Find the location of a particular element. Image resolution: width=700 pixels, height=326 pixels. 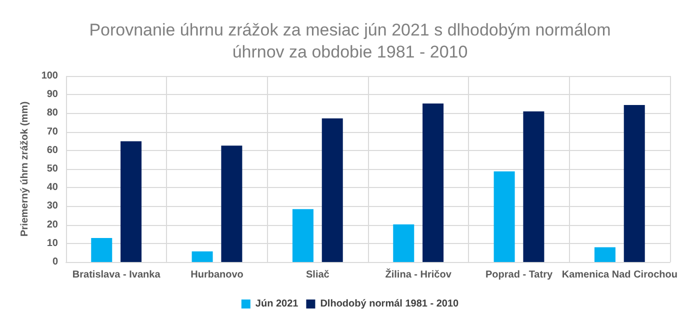

y-tick-label: 70 is located at coordinates (52, 132).